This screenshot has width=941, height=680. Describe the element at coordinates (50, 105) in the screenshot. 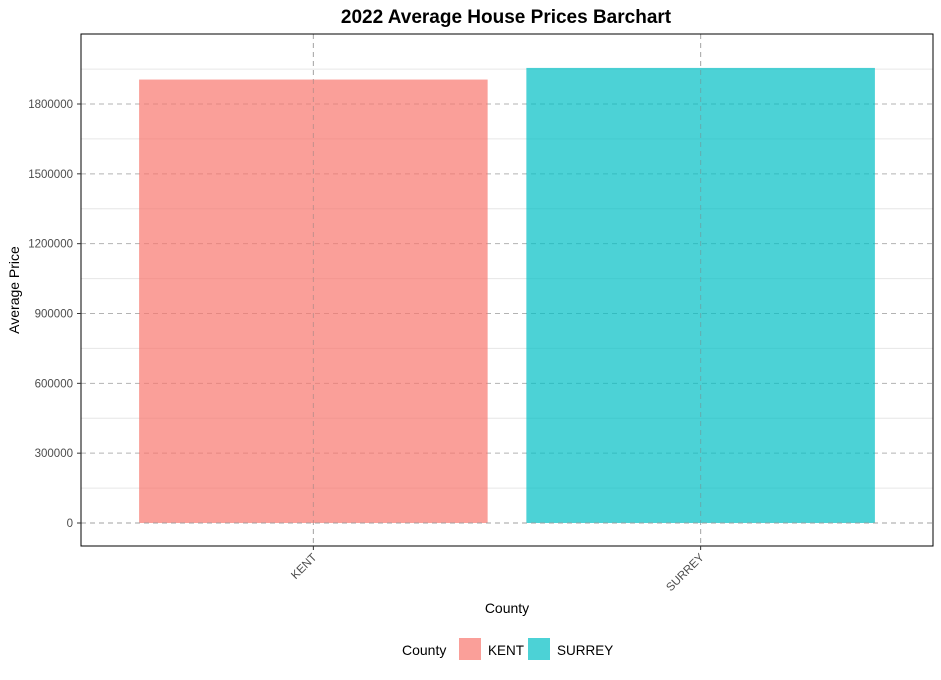

I see `y-tick-label: 1800000` at that location.